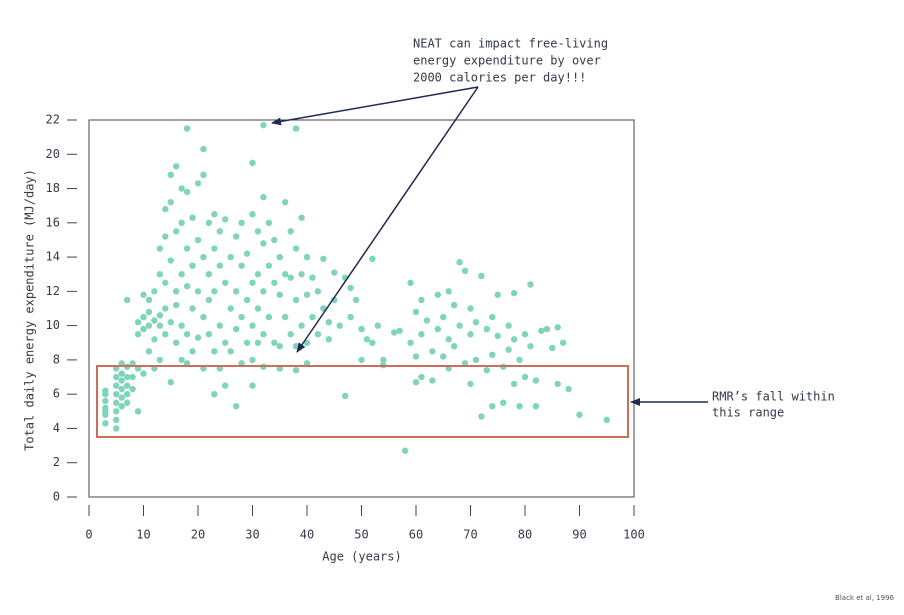 The height and width of the screenshot is (615, 904). Describe the element at coordinates (56, 428) in the screenshot. I see `y-tick-label: 4` at that location.